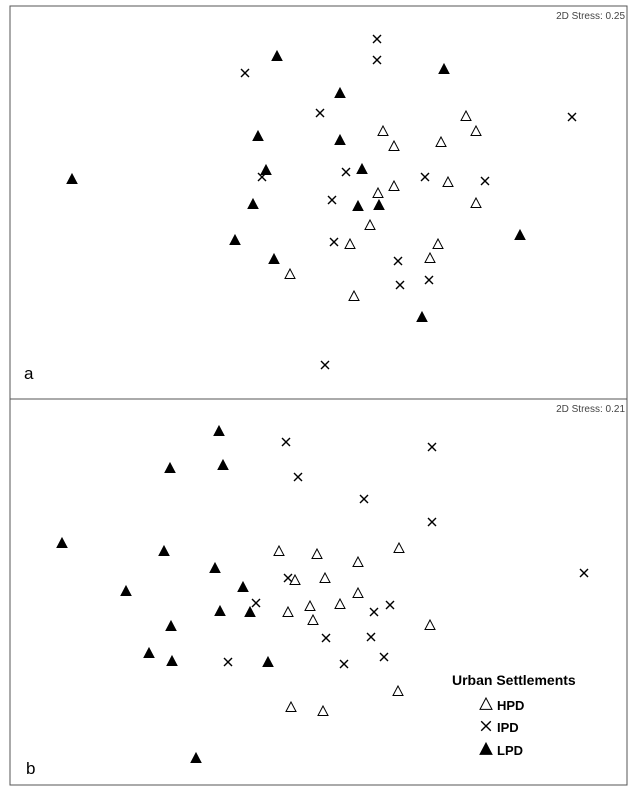 The height and width of the screenshot is (787, 633). What do you see at coordinates (508, 727) in the screenshot?
I see `legend-label-ipd: IPD` at bounding box center [508, 727].